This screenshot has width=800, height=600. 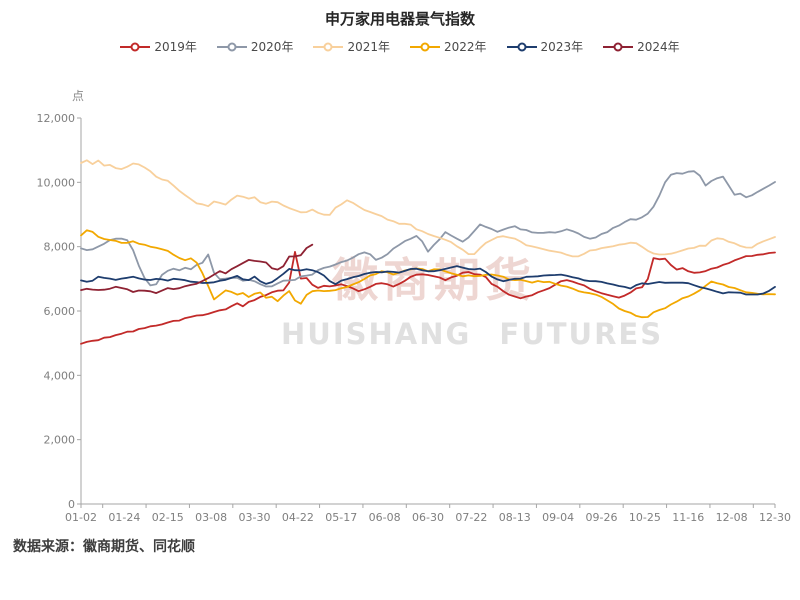 What do you see at coordinates (399, 19) in the screenshot?
I see `chart-title: 申万家用电器景气指数` at bounding box center [399, 19].